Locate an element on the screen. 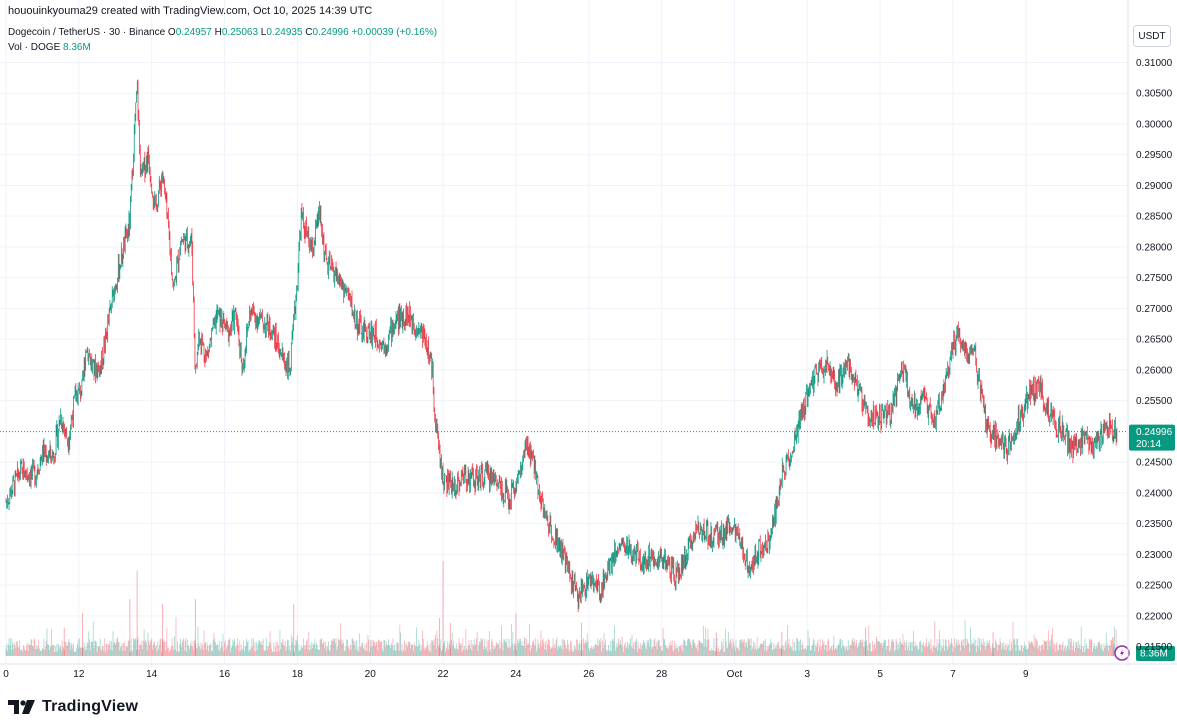 The width and height of the screenshot is (1177, 727). x-tick-label: 12 is located at coordinates (79, 674).